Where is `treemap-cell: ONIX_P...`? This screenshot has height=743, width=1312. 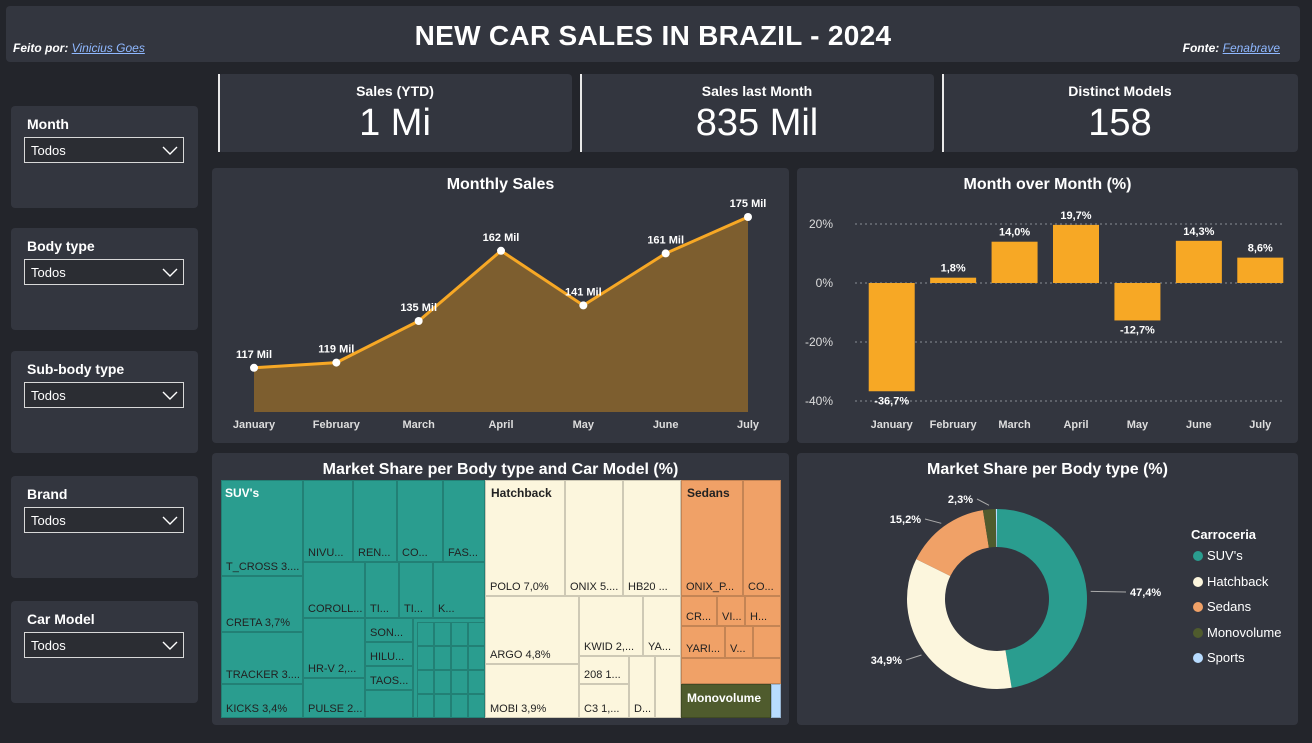 treemap-cell: ONIX_P... is located at coordinates (712, 538).